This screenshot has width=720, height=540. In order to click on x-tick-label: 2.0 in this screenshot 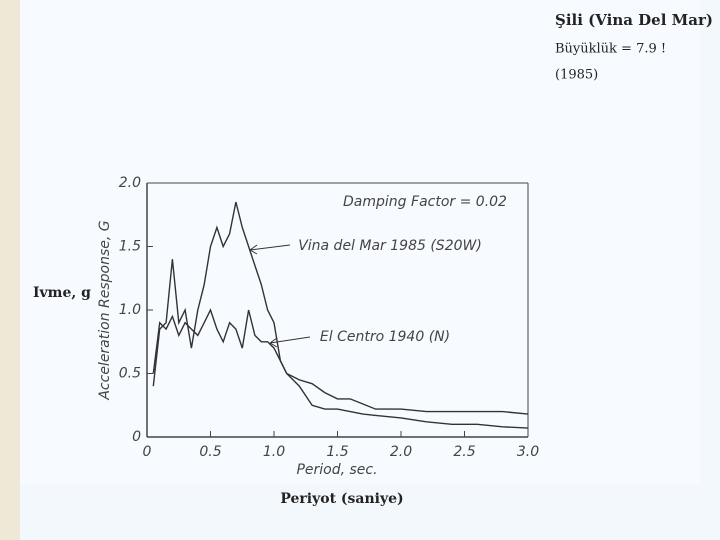, I will do `click(401, 452)`.